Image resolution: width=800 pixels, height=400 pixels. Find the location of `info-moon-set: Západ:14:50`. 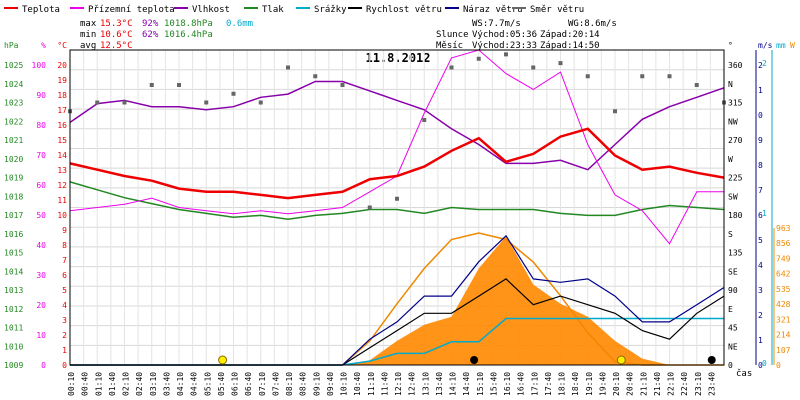

info-moon-set: Západ:14:50 is located at coordinates (570, 46).